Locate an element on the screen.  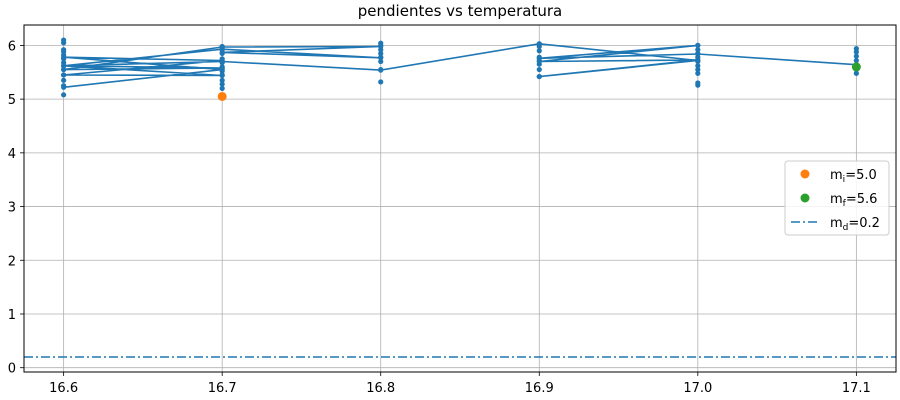
legend-label: mf=5.6 is located at coordinates (853, 200).